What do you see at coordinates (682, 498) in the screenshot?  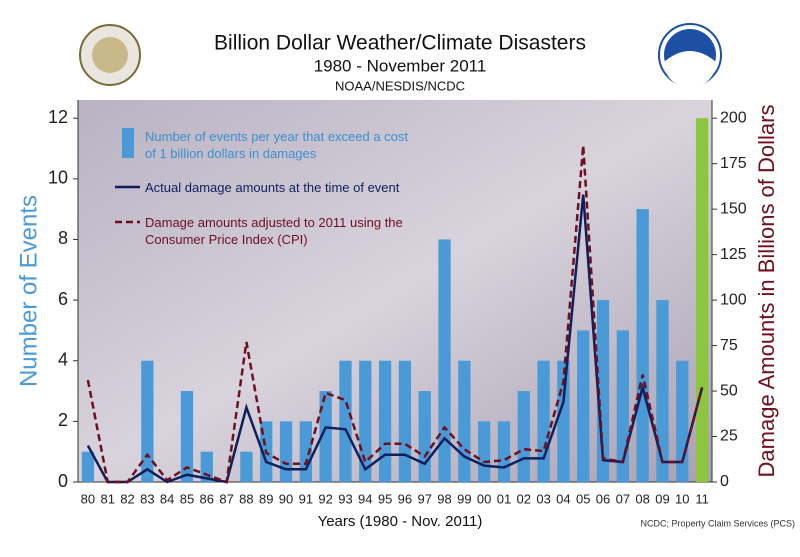 I see `x-tick-label: 10` at bounding box center [682, 498].